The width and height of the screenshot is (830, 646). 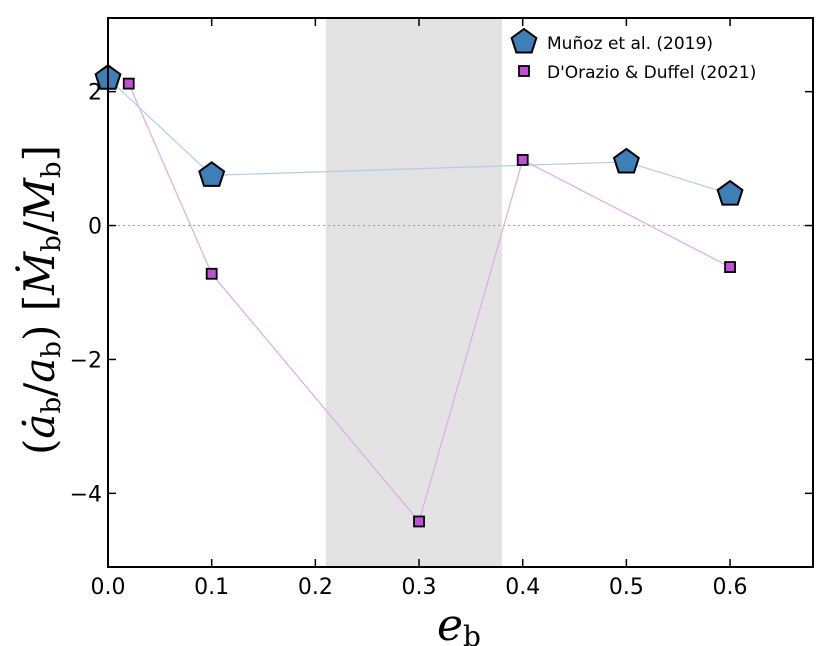 What do you see at coordinates (95, 227) in the screenshot?
I see `y-tick-label: 0` at bounding box center [95, 227].